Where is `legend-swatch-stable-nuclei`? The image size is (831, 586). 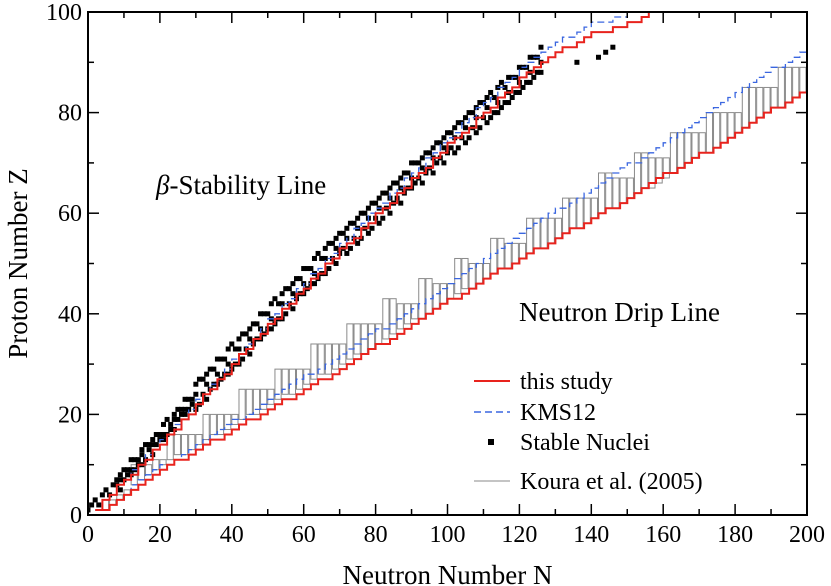 legend-swatch-stable-nuclei is located at coordinates (491, 442).